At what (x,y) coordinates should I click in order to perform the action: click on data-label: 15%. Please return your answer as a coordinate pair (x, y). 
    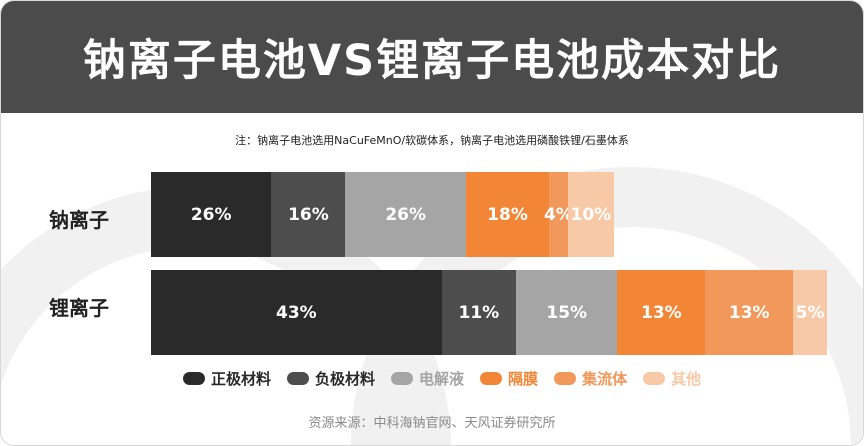
    Looking at the image, I should click on (567, 312).